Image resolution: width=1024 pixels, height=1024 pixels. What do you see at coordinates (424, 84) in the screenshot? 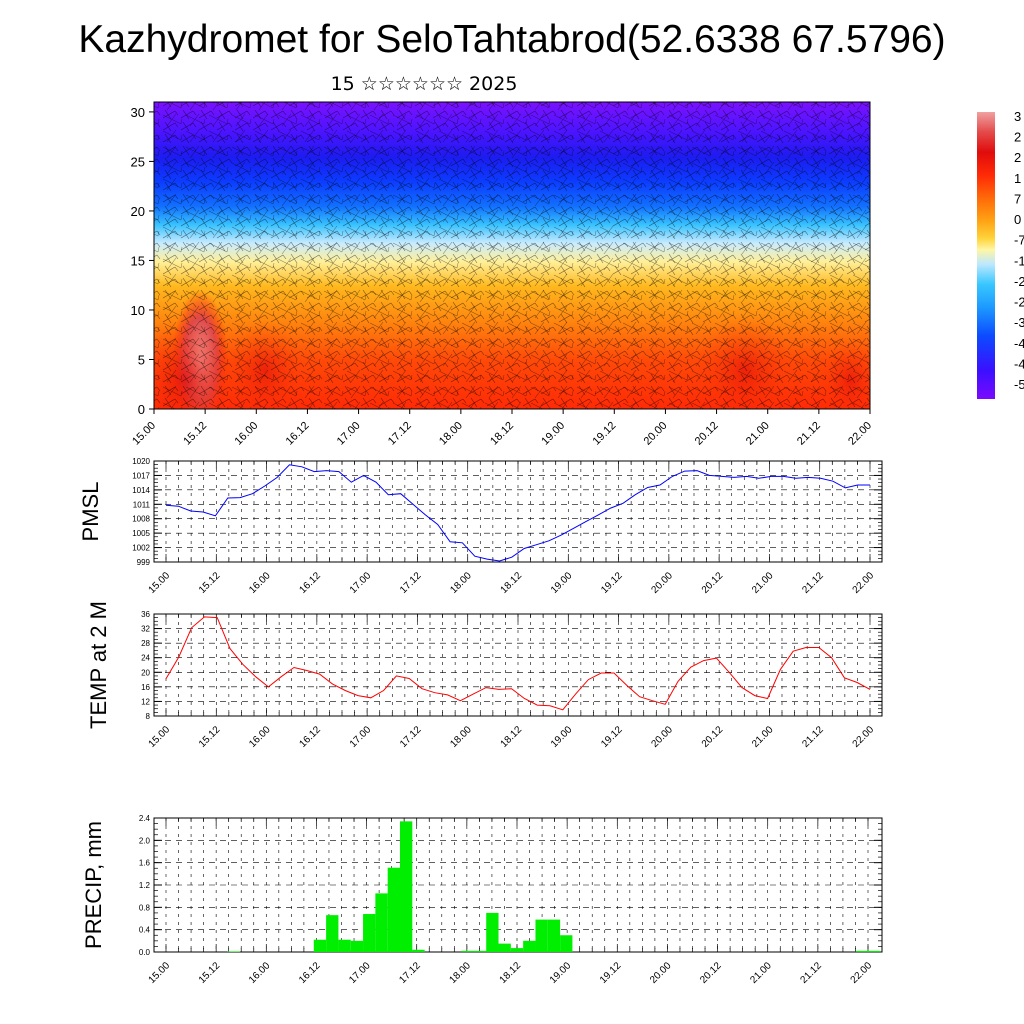
I see `chart-subtitle: 15 ☆☆☆☆☆☆ 2025` at bounding box center [424, 84].